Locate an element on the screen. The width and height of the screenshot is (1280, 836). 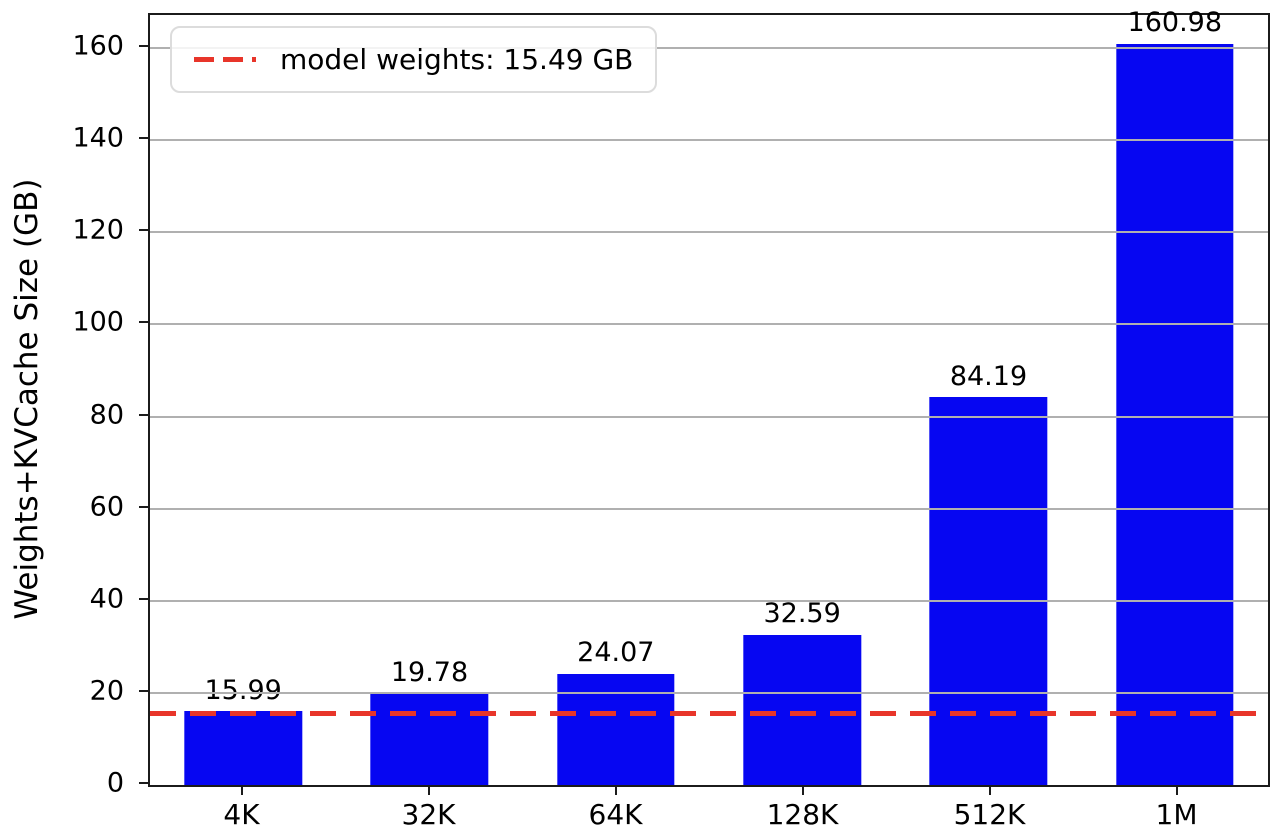
y-tick-label-0: 0 is located at coordinates (115, 783).